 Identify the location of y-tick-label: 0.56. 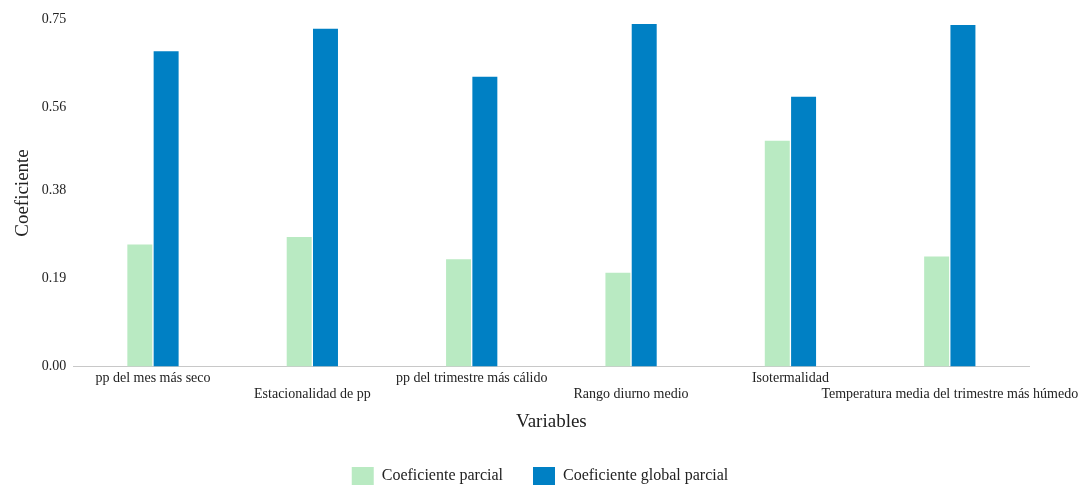
(54, 107).